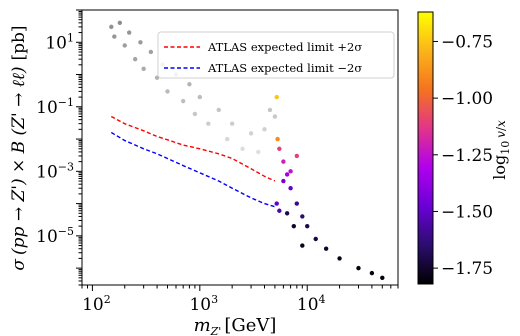 The height and width of the screenshot is (336, 520). What do you see at coordinates (96, 304) in the screenshot?
I see `x-tick-label-0: 10²` at bounding box center [96, 304].